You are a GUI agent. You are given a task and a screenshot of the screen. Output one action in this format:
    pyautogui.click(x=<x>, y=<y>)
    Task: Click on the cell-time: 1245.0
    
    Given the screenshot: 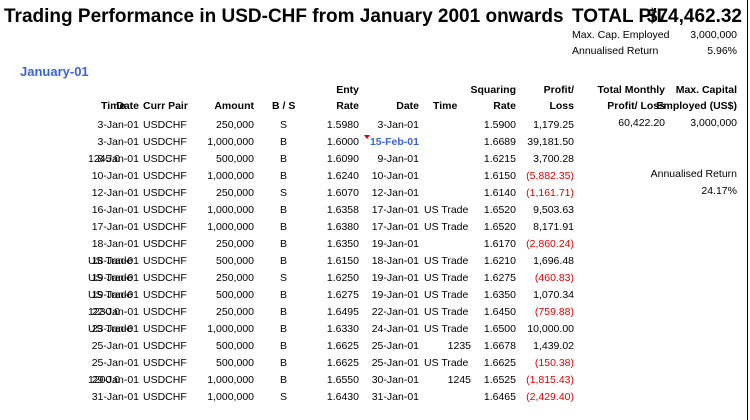 What is the action you would take?
    pyautogui.click(x=104, y=159)
    